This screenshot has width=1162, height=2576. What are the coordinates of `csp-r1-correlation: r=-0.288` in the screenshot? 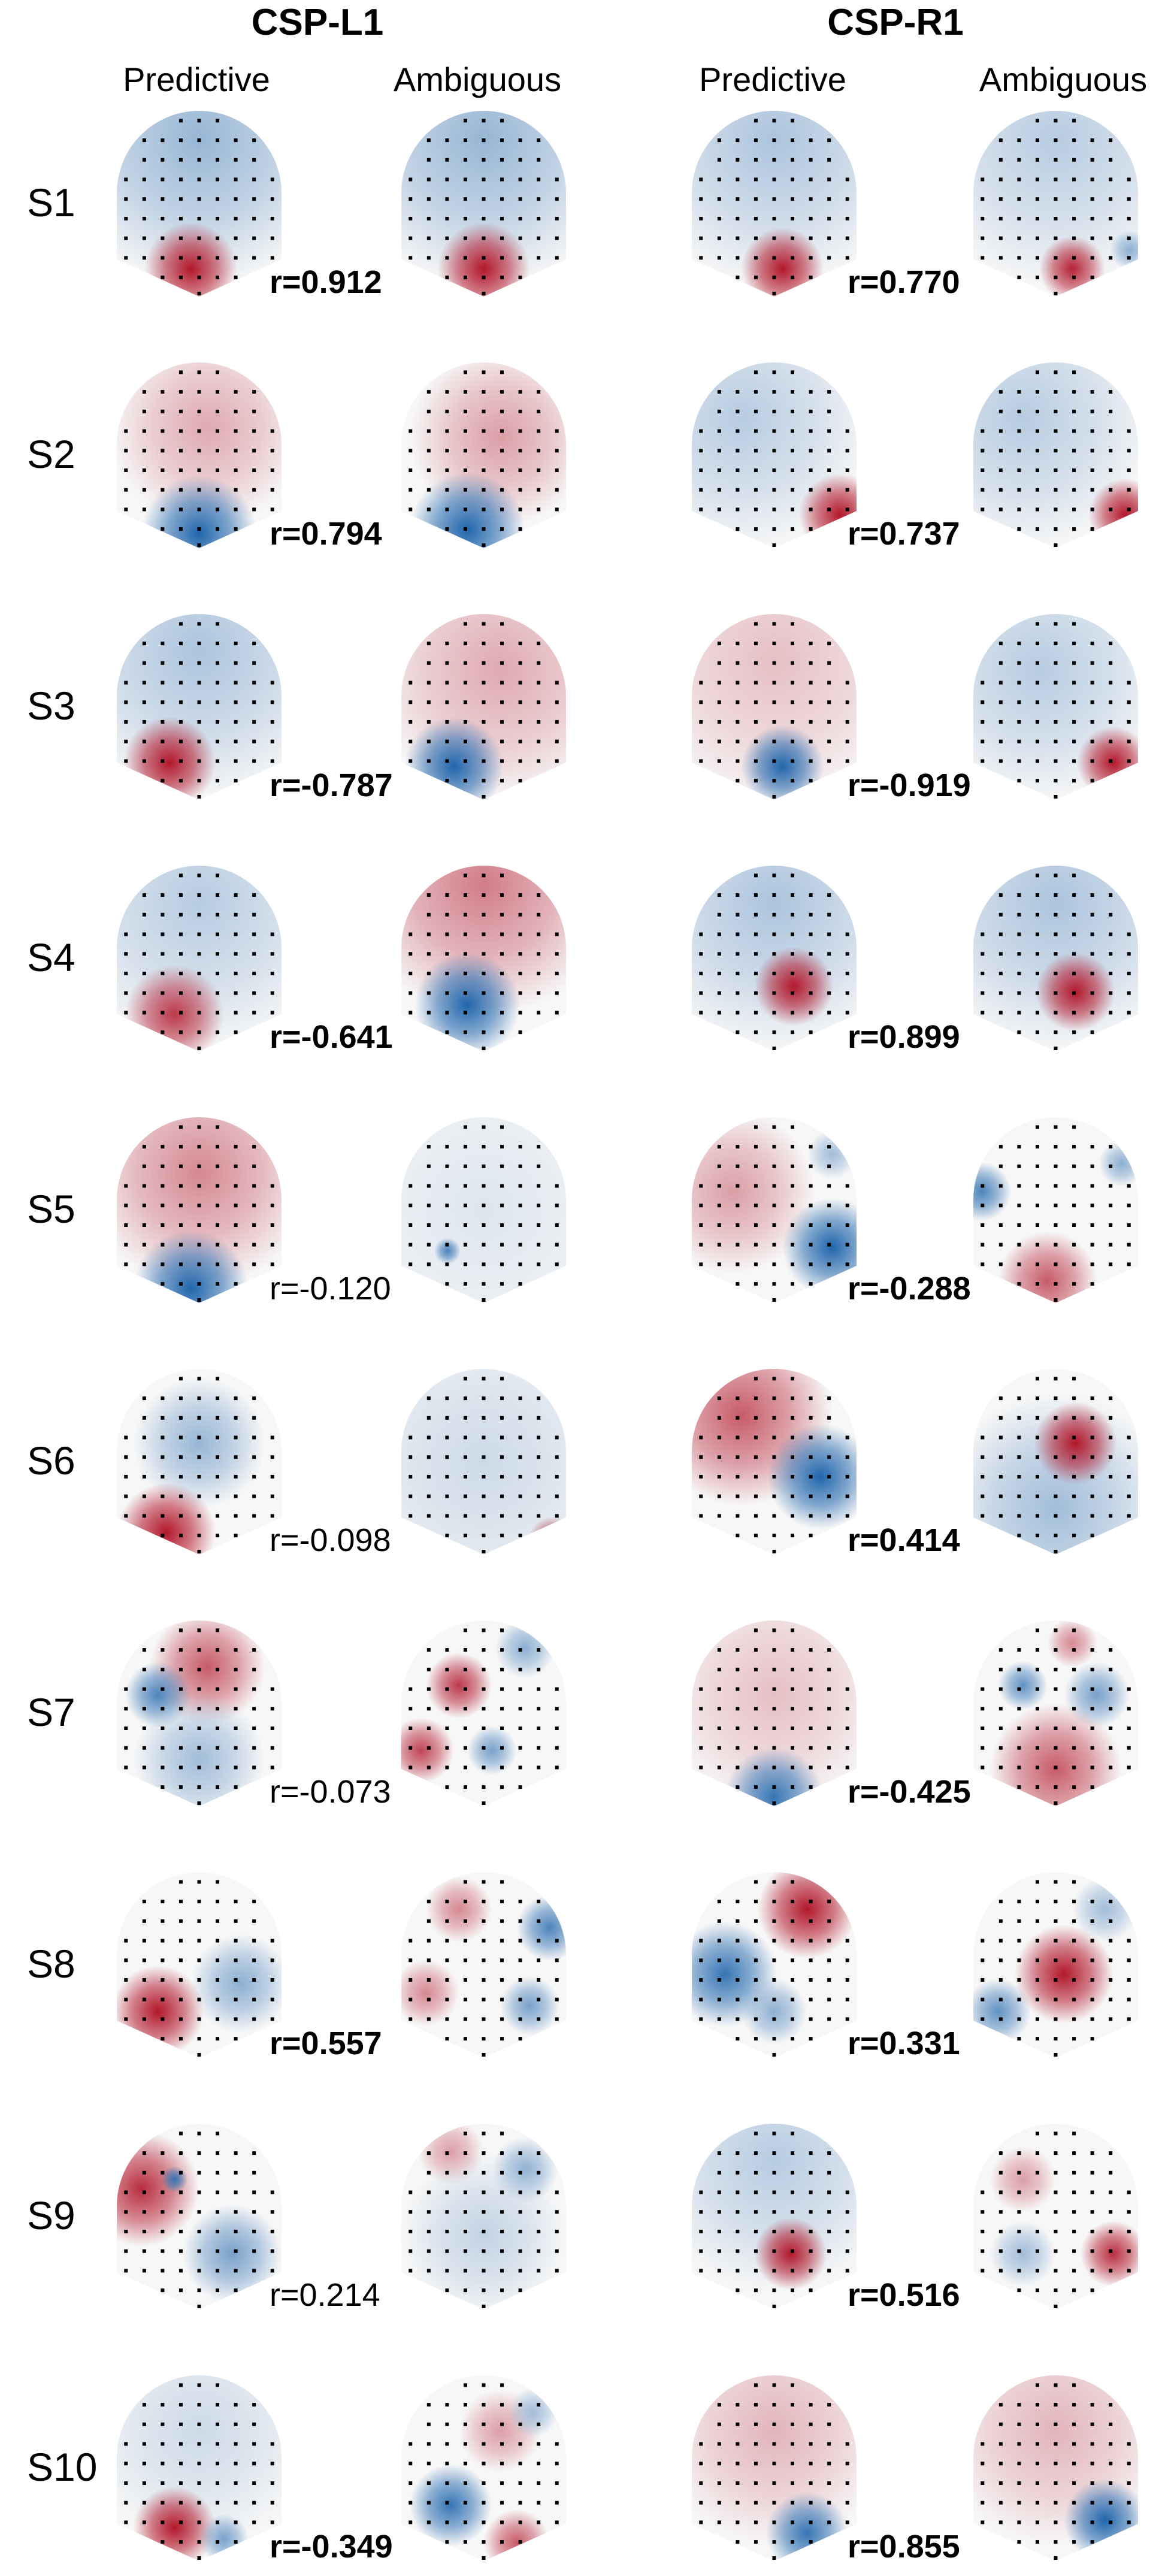 It's located at (909, 1289).